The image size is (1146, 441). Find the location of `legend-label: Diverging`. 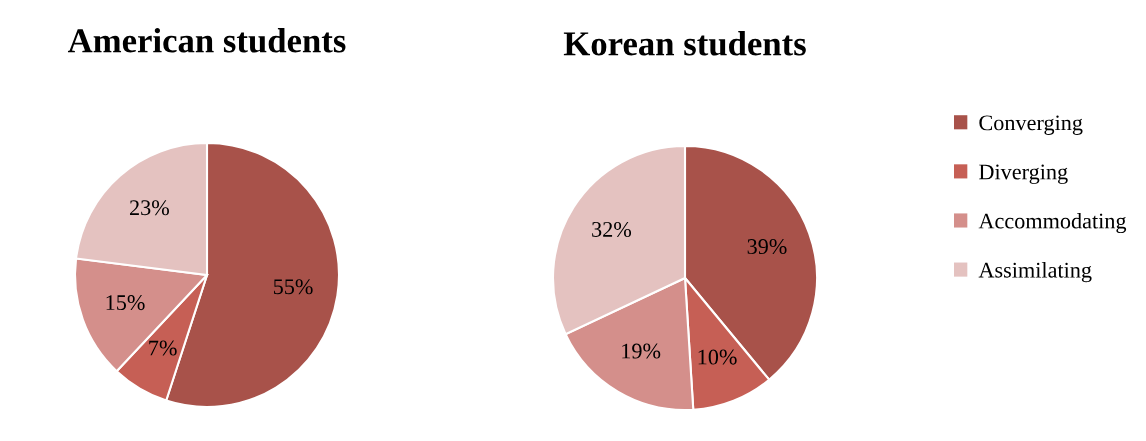

legend-label: Diverging is located at coordinates (1023, 174).